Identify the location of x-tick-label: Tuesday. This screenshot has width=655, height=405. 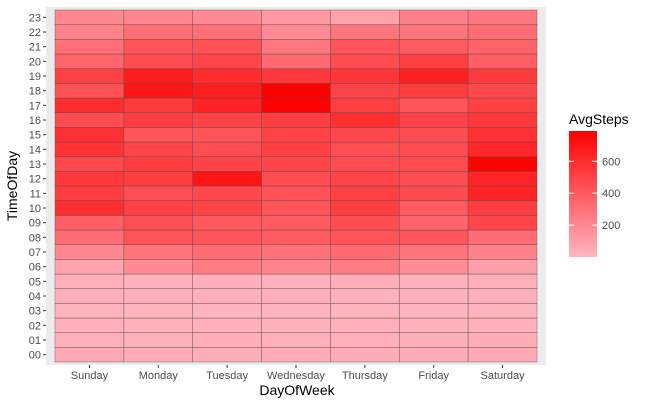
(227, 376).